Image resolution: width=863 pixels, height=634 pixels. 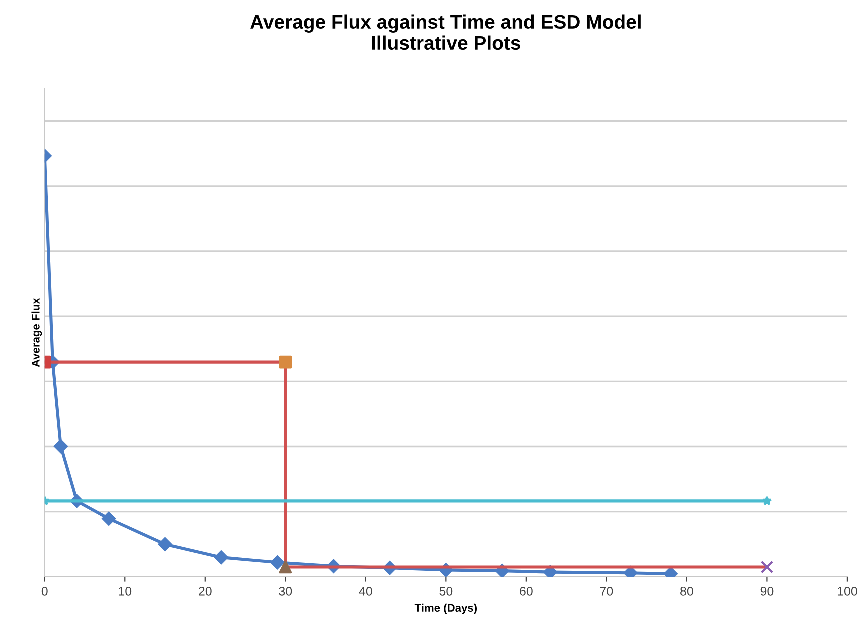 What do you see at coordinates (848, 591) in the screenshot?
I see `x-tick-label: 100` at bounding box center [848, 591].